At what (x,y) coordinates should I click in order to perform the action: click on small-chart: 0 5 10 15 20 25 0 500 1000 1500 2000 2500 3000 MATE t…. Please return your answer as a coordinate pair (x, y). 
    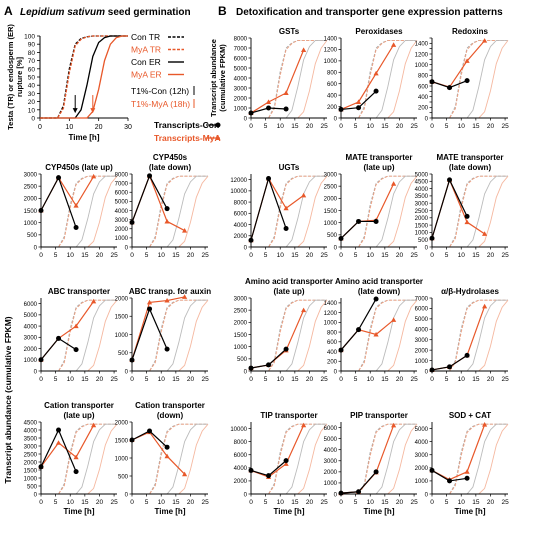
    Looking at the image, I should click on (371, 206).